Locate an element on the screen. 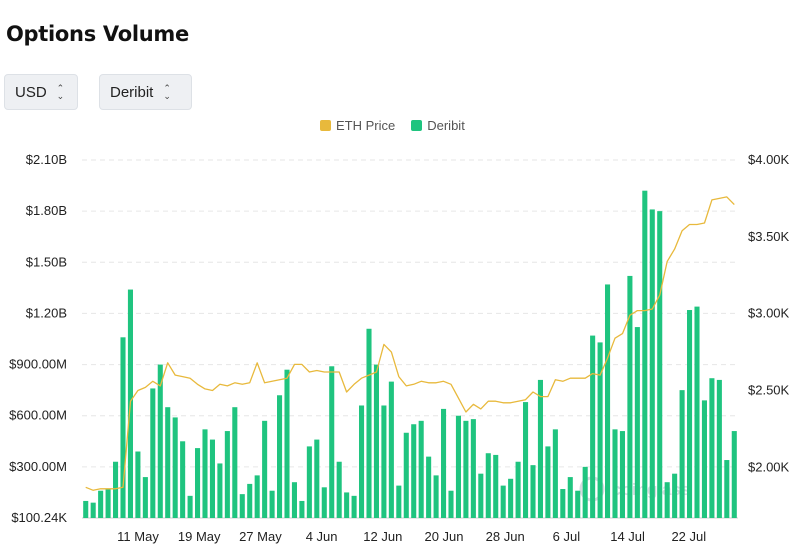 This screenshot has width=804, height=544. y-right-tick-label: $3.50K is located at coordinates (769, 236).